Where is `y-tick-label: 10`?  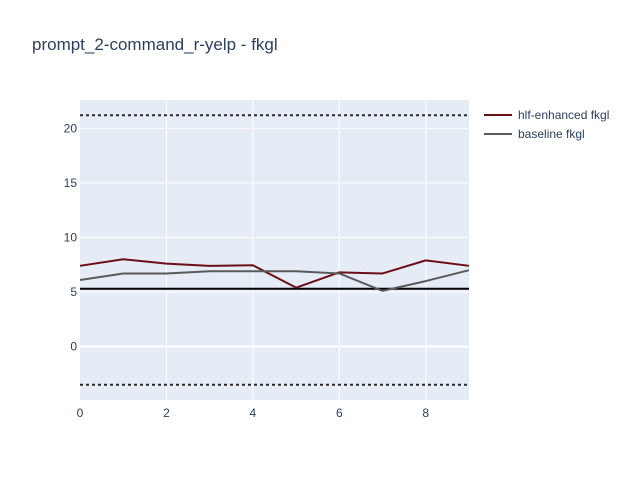 y-tick-label: 10 is located at coordinates (71, 237).